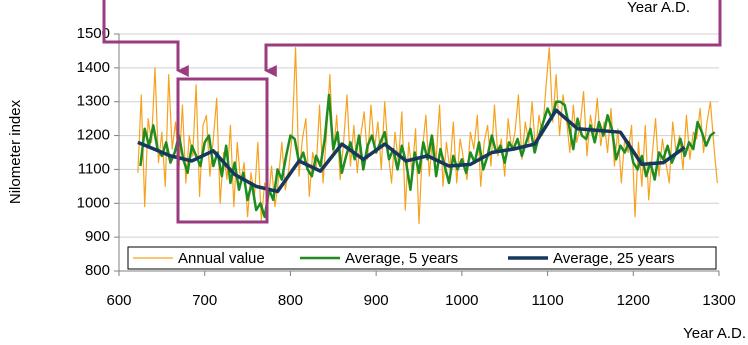 The image size is (748, 345). What do you see at coordinates (222, 150) in the screenshot?
I see `highlight-box` at bounding box center [222, 150].